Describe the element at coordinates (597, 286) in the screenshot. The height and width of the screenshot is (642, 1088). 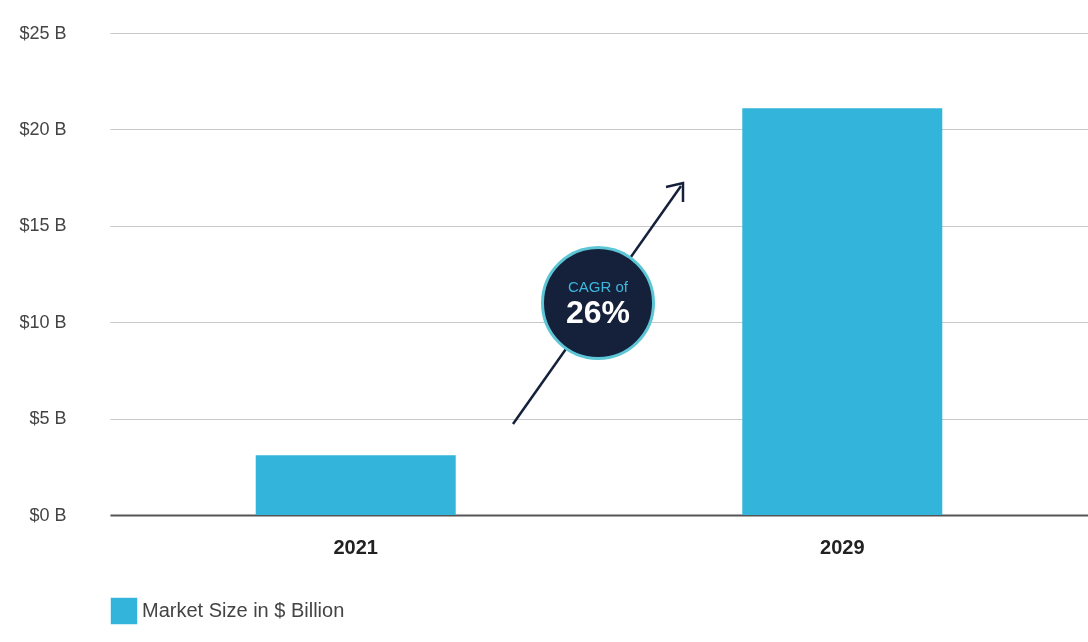
I see `annotation: CAGR of` at that location.